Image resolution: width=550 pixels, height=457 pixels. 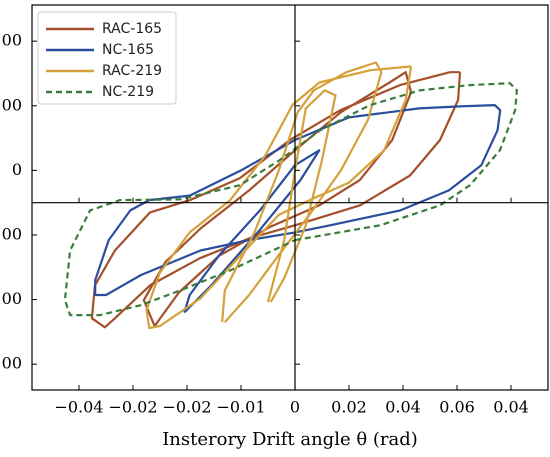 I want to click on legend-label: RAC-165, so click(x=132, y=29).